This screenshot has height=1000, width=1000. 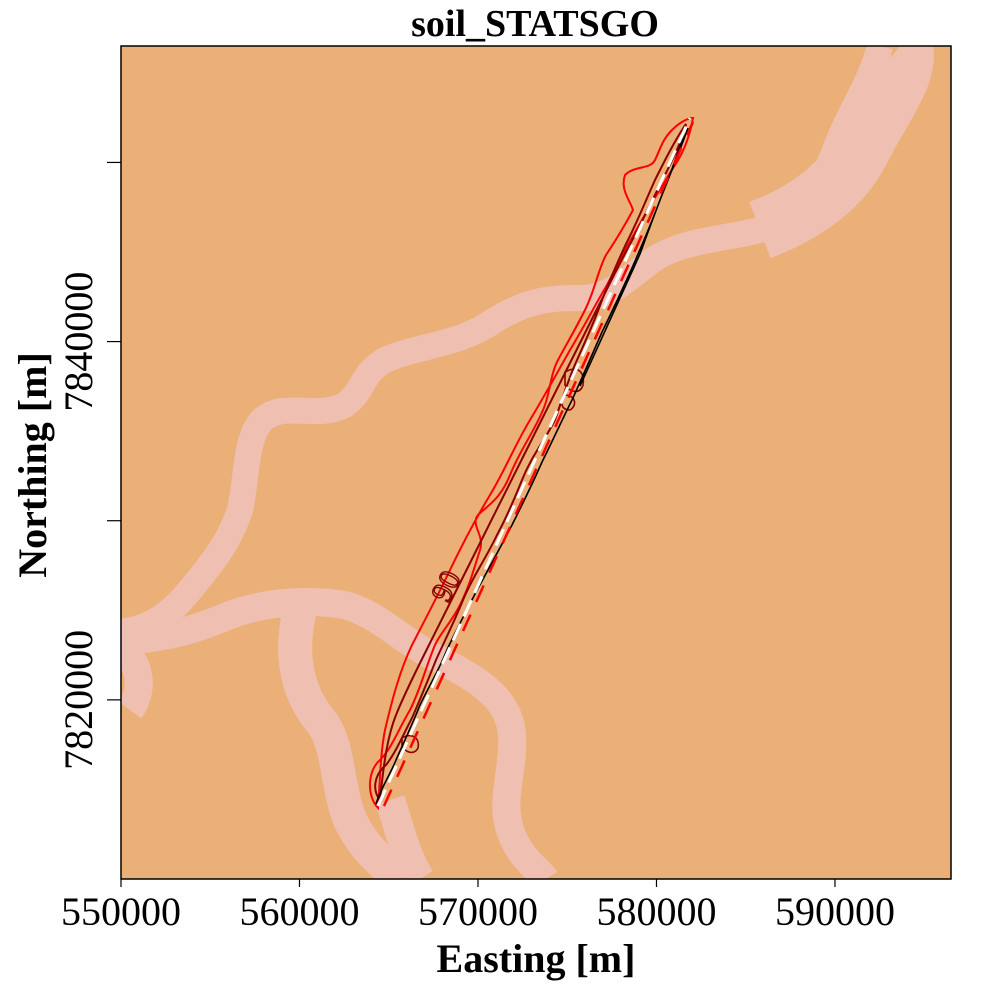 I want to click on x-tick-label: 570000, so click(x=478, y=911).